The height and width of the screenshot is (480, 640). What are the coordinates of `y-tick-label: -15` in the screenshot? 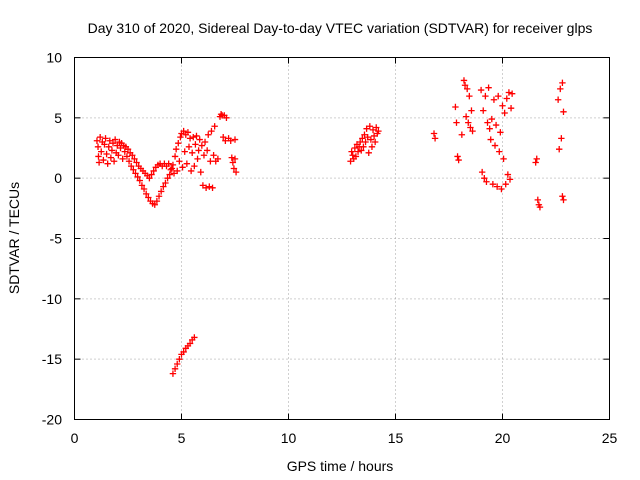 It's located at (52, 359).